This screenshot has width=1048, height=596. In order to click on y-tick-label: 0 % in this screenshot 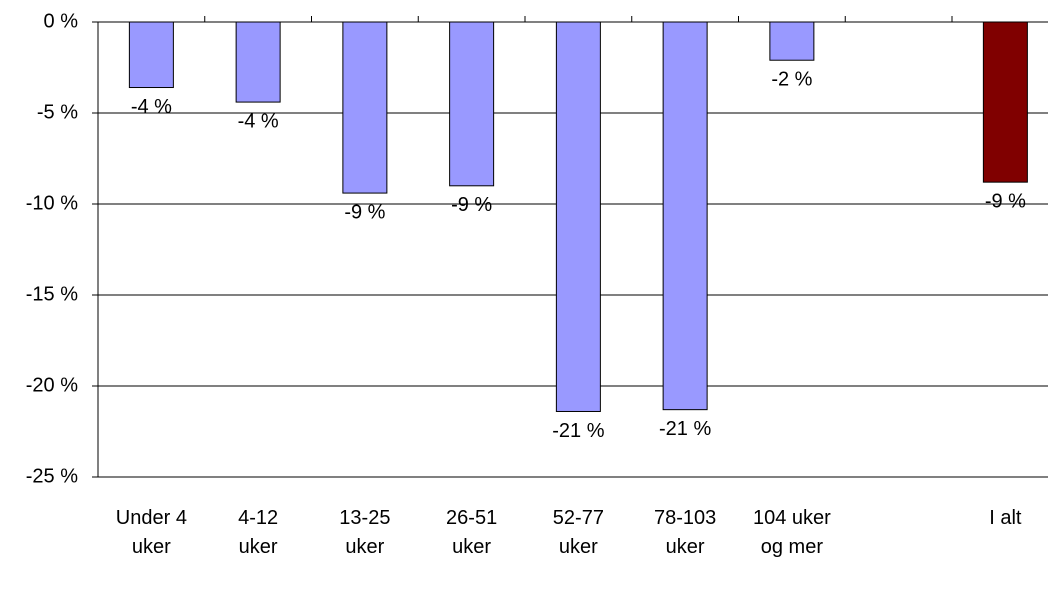, I will do `click(61, 21)`.